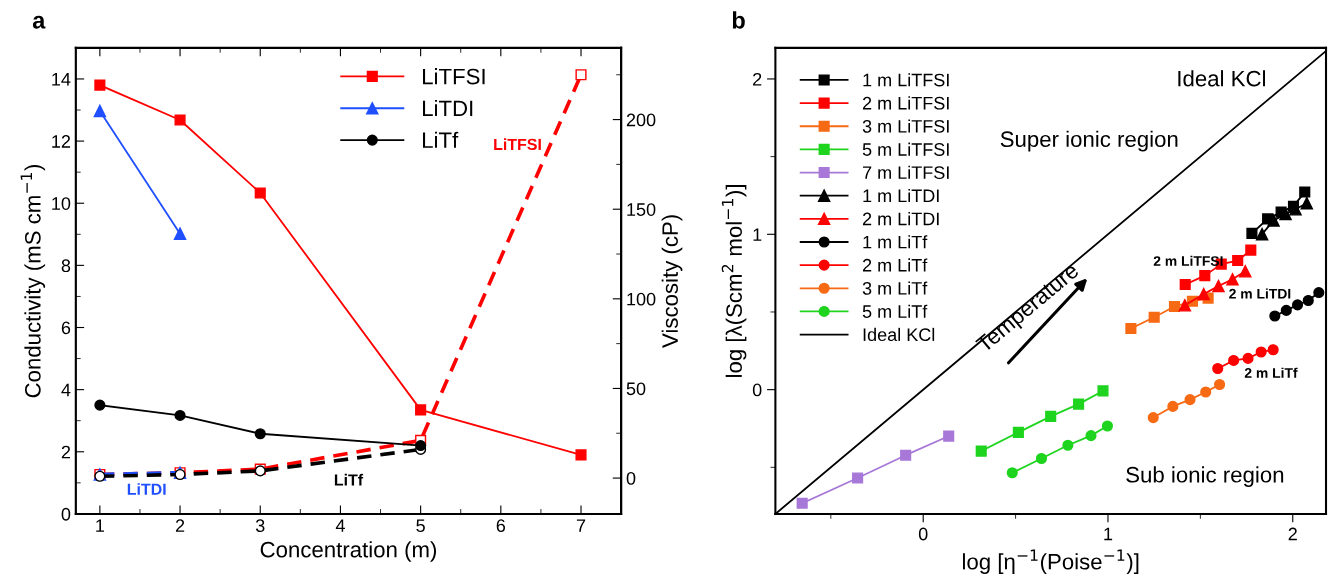  I want to click on legend-label: 2 m LiTf, so click(895, 265).